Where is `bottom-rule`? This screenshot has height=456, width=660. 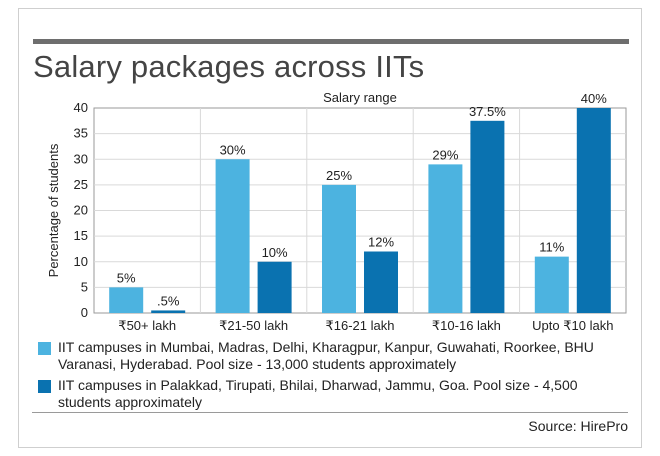
bottom-rule is located at coordinates (330, 412).